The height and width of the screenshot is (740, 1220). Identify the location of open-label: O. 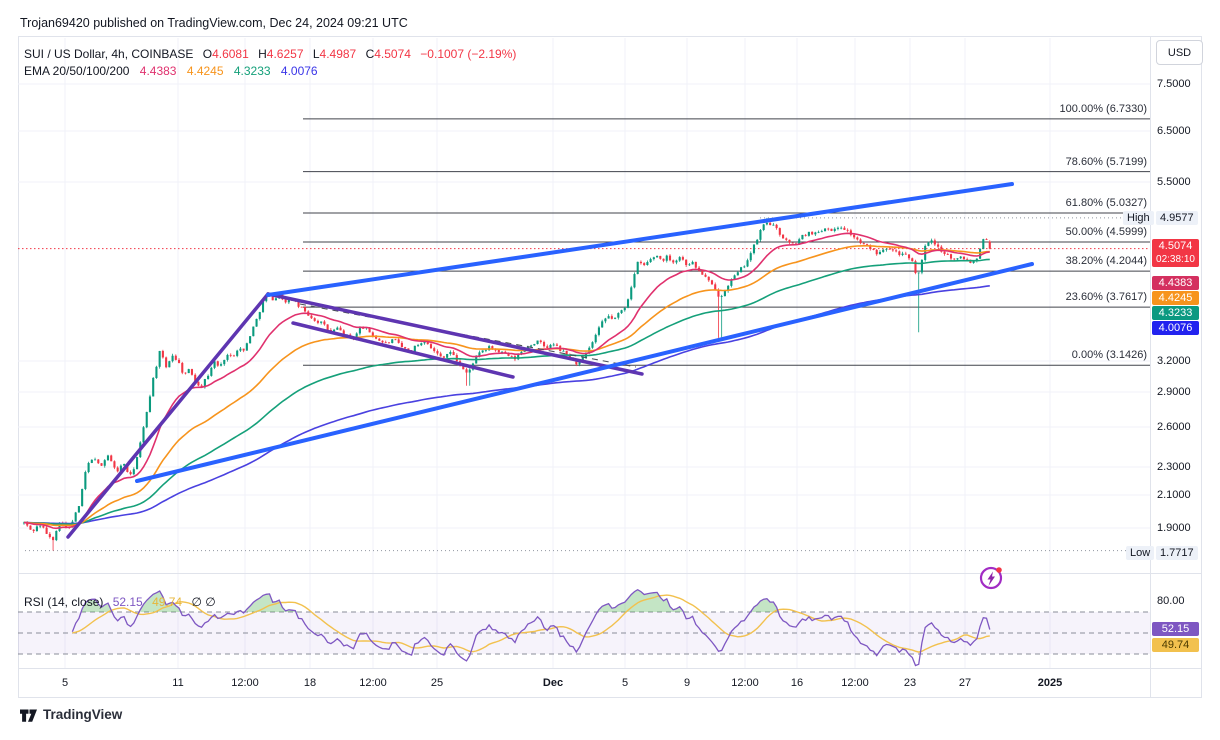
(207, 54).